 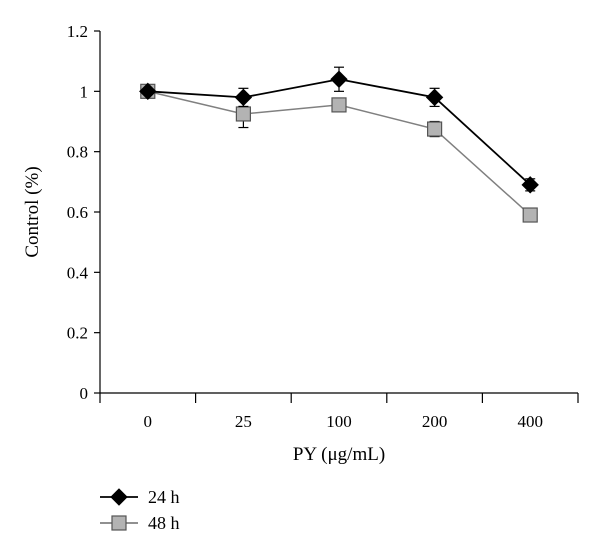 What do you see at coordinates (77, 212) in the screenshot?
I see `y-tick-label: 0.6` at bounding box center [77, 212].